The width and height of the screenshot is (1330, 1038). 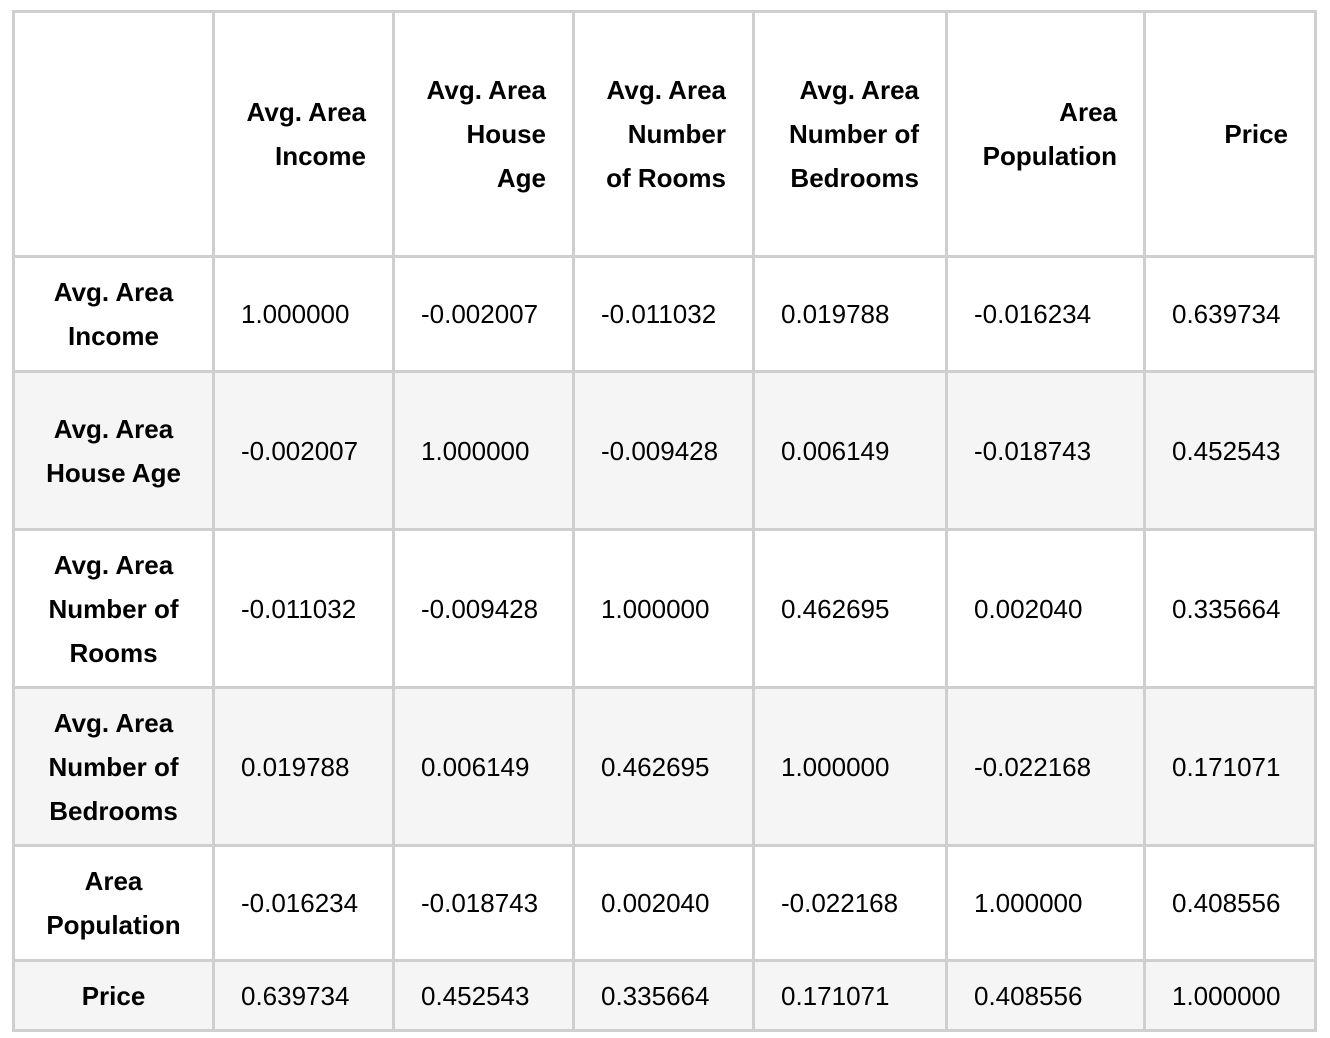 What do you see at coordinates (113, 134) in the screenshot?
I see `corner-header-cell` at bounding box center [113, 134].